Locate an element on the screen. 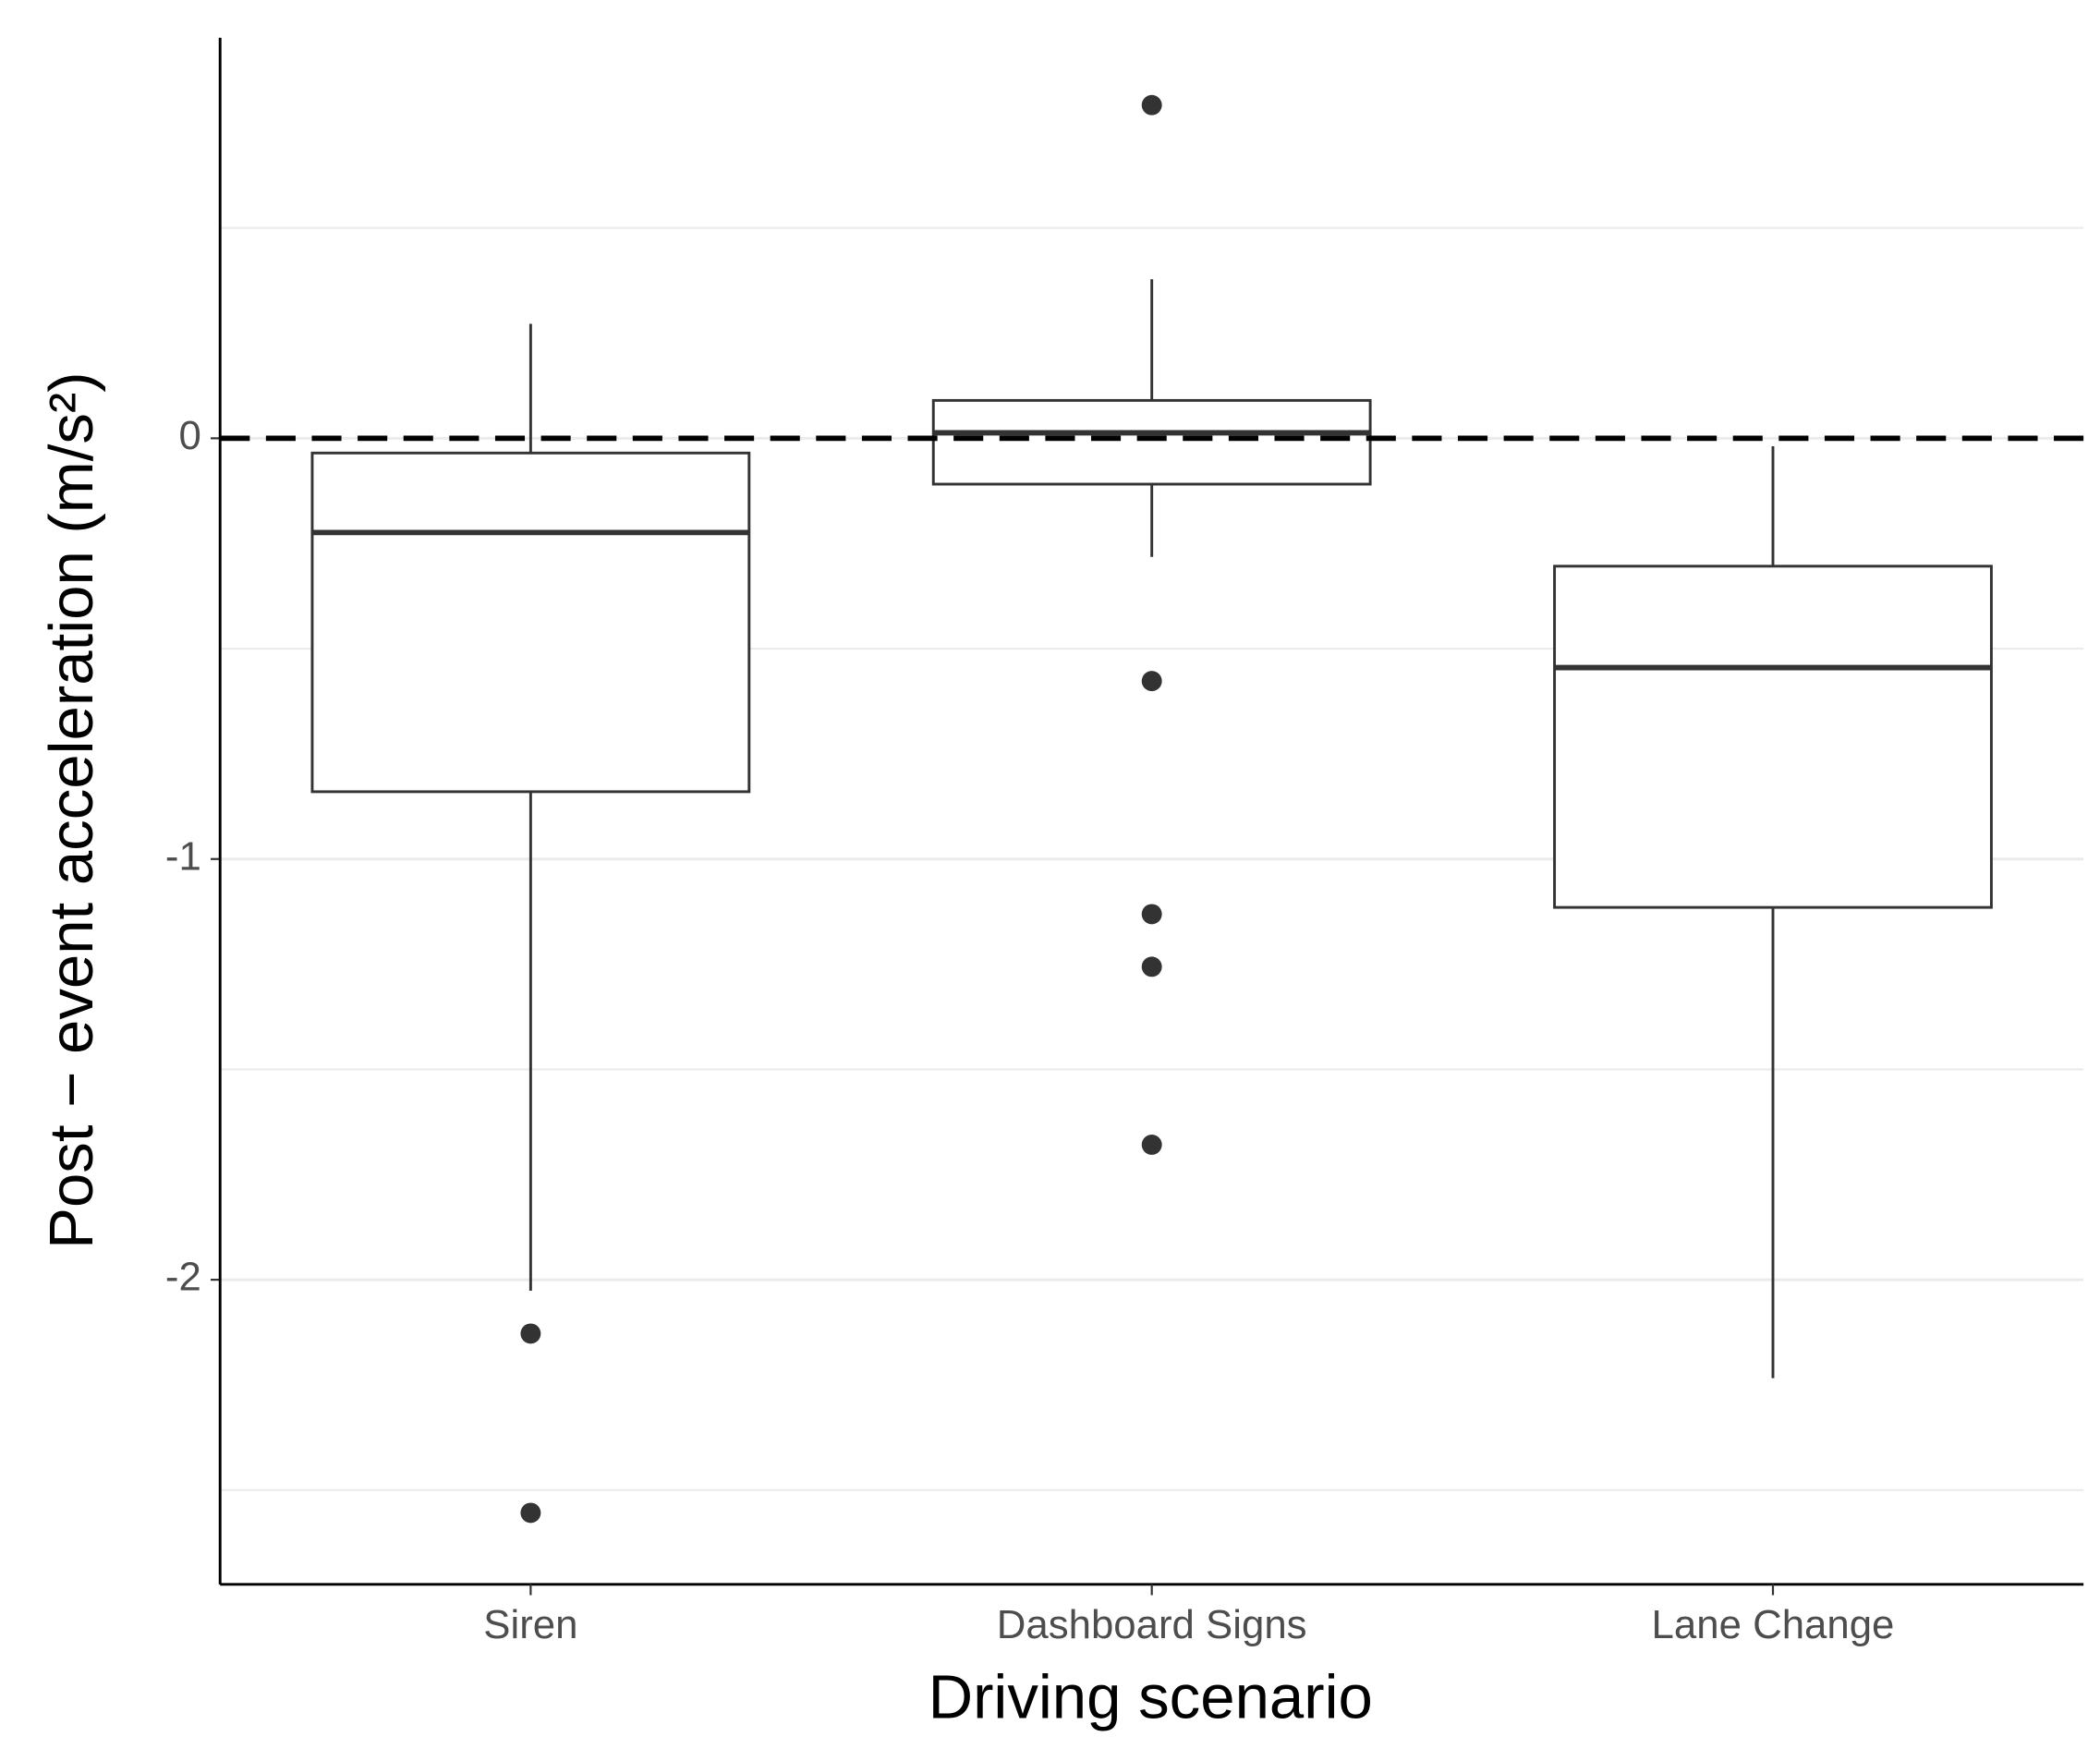  y-tick-label: 0 is located at coordinates (189, 435).